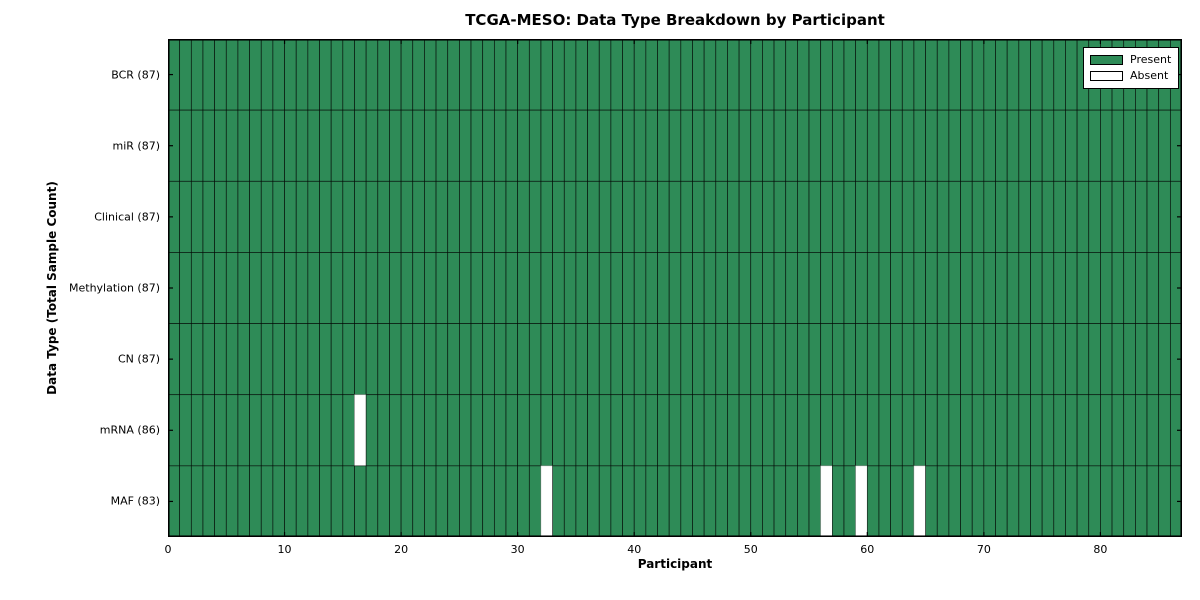 Image resolution: width=1200 pixels, height=600 pixels. I want to click on legend: Present Absent, so click(1131, 68).